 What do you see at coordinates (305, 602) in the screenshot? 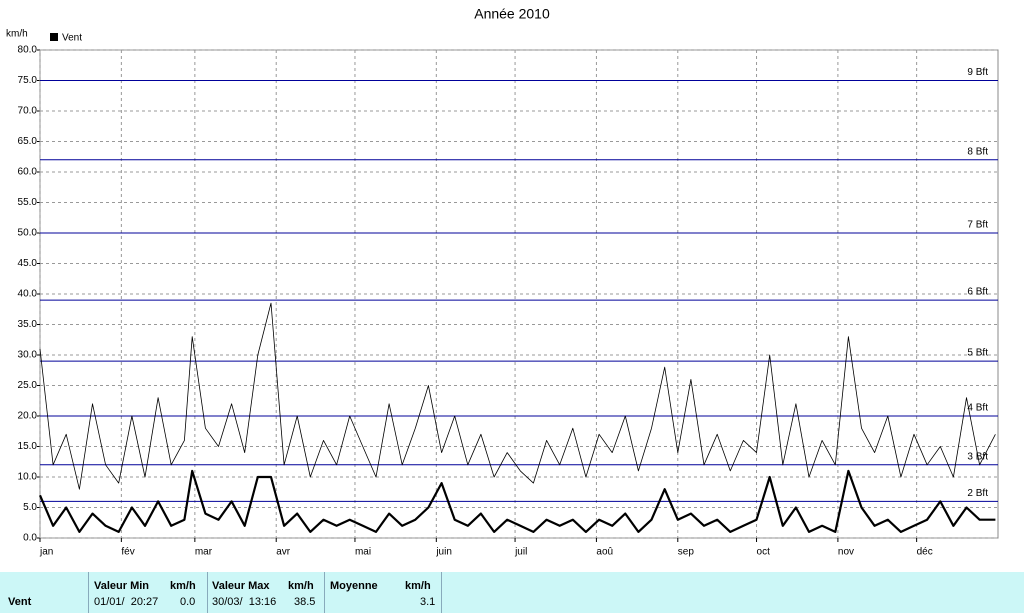
I see `value: 38.5` at bounding box center [305, 602].